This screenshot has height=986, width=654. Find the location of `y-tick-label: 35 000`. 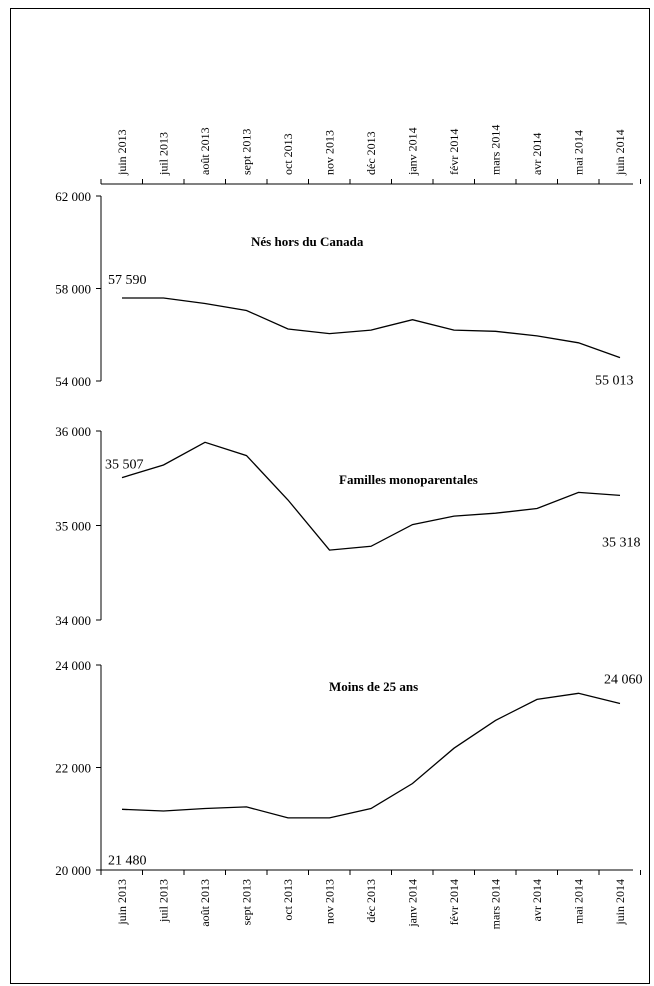

y-tick-label: 35 000 is located at coordinates (73, 526).